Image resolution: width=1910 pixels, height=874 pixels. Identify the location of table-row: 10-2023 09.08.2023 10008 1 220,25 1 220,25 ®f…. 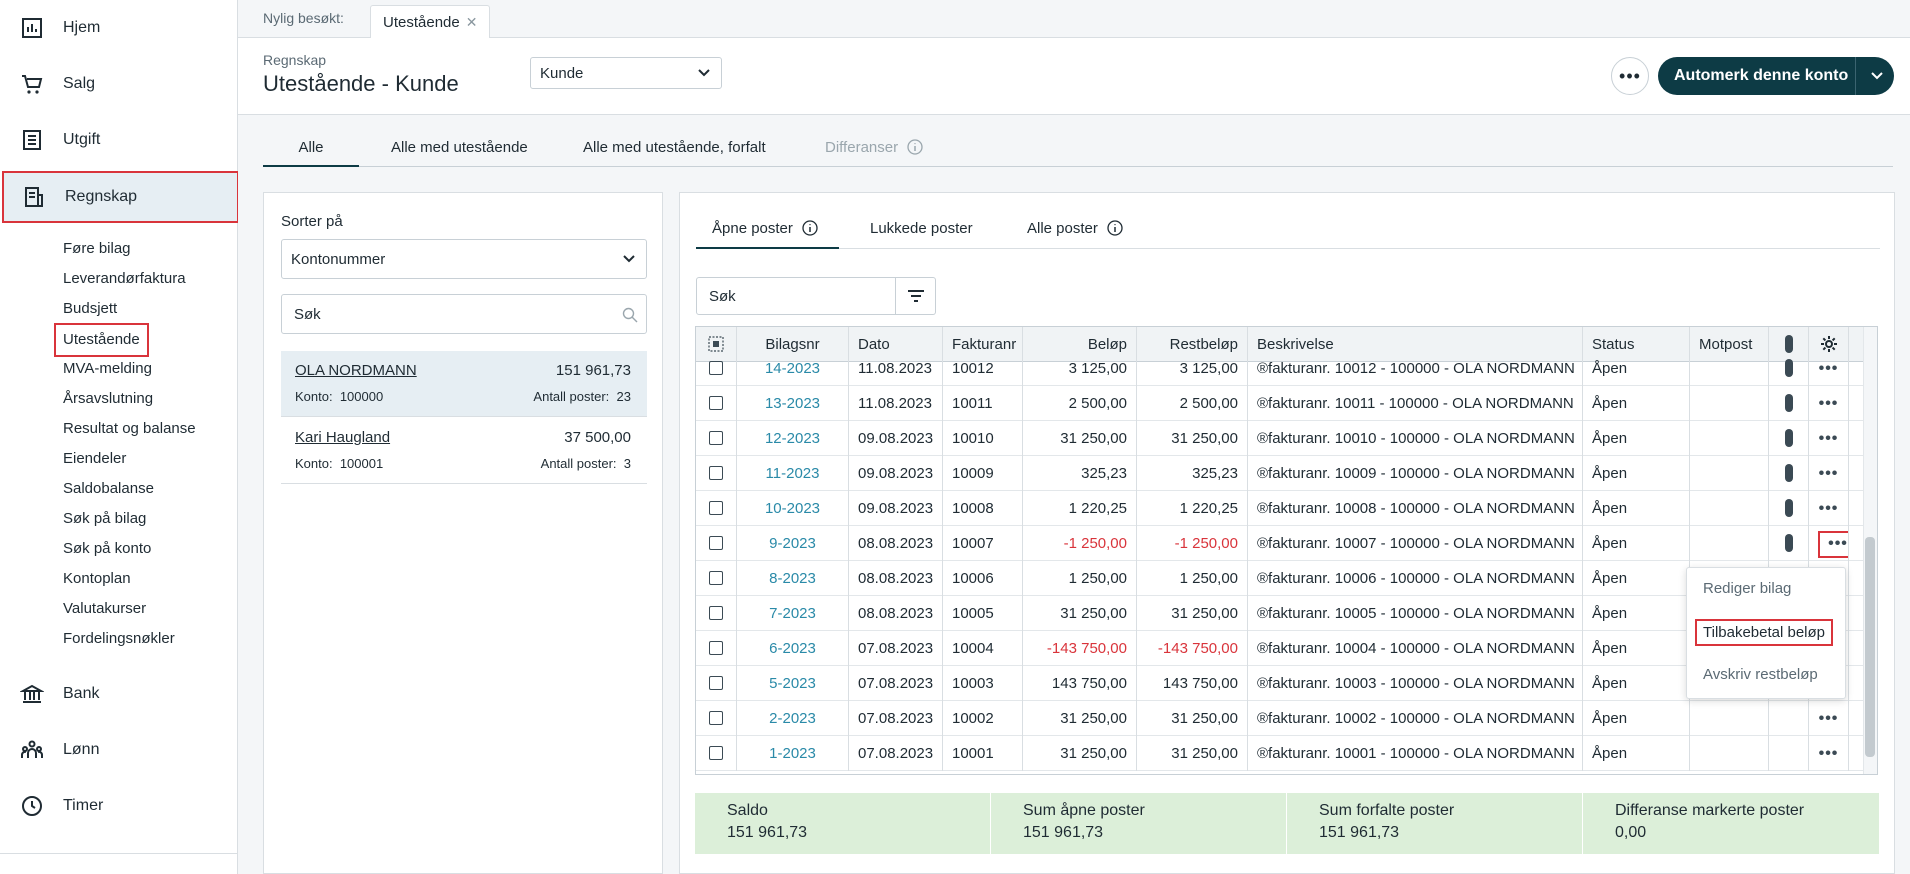
(1286, 508).